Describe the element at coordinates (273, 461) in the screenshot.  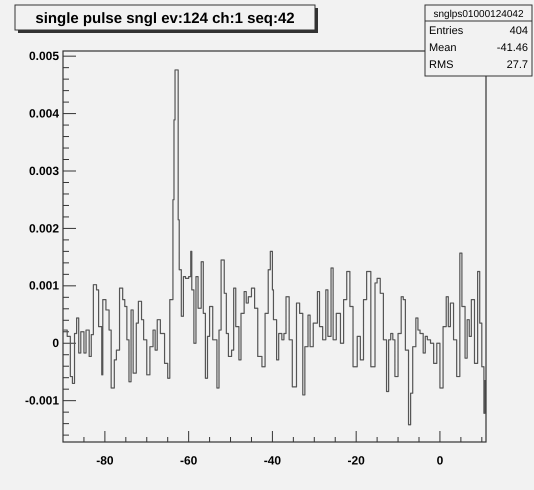
I see `x-tick-label: -40` at that location.